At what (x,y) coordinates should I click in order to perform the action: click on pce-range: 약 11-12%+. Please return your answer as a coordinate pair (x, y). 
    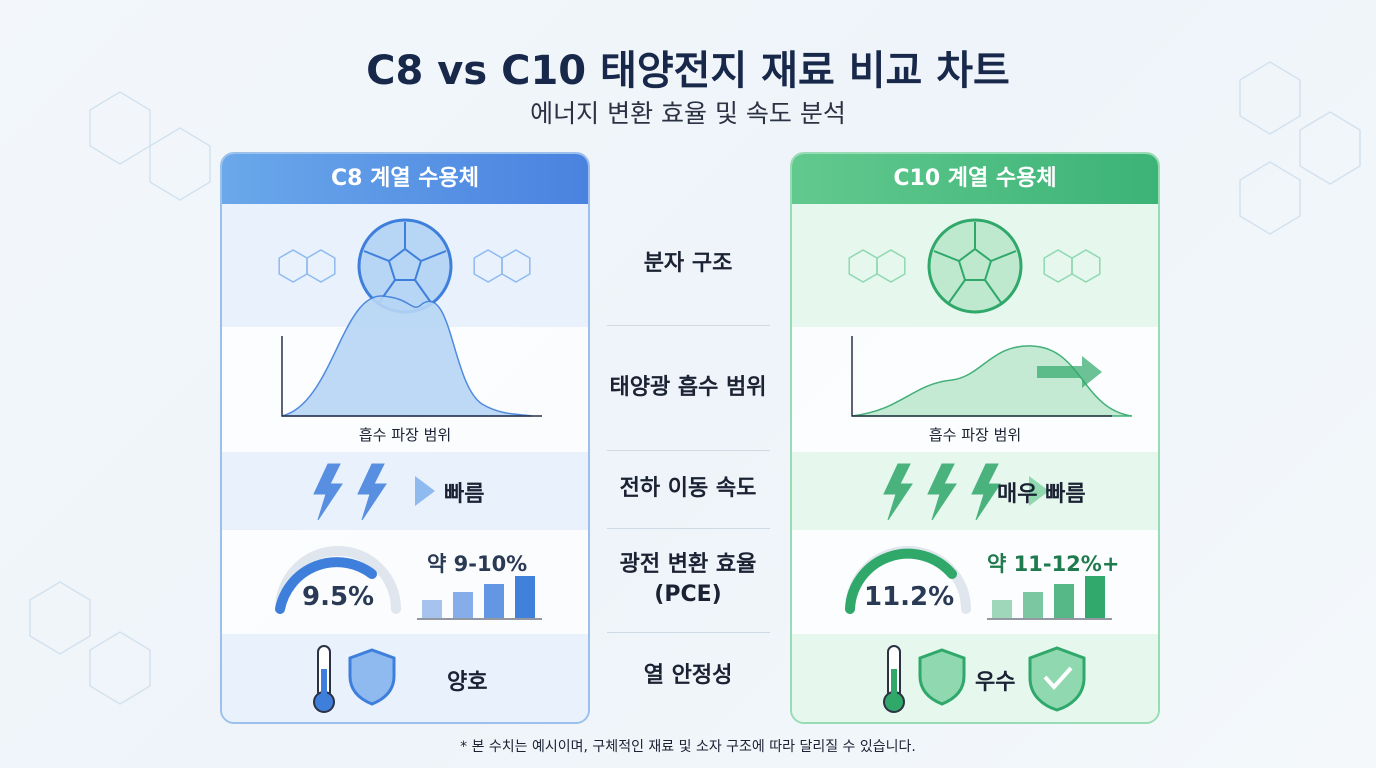
    Looking at the image, I should click on (1053, 564).